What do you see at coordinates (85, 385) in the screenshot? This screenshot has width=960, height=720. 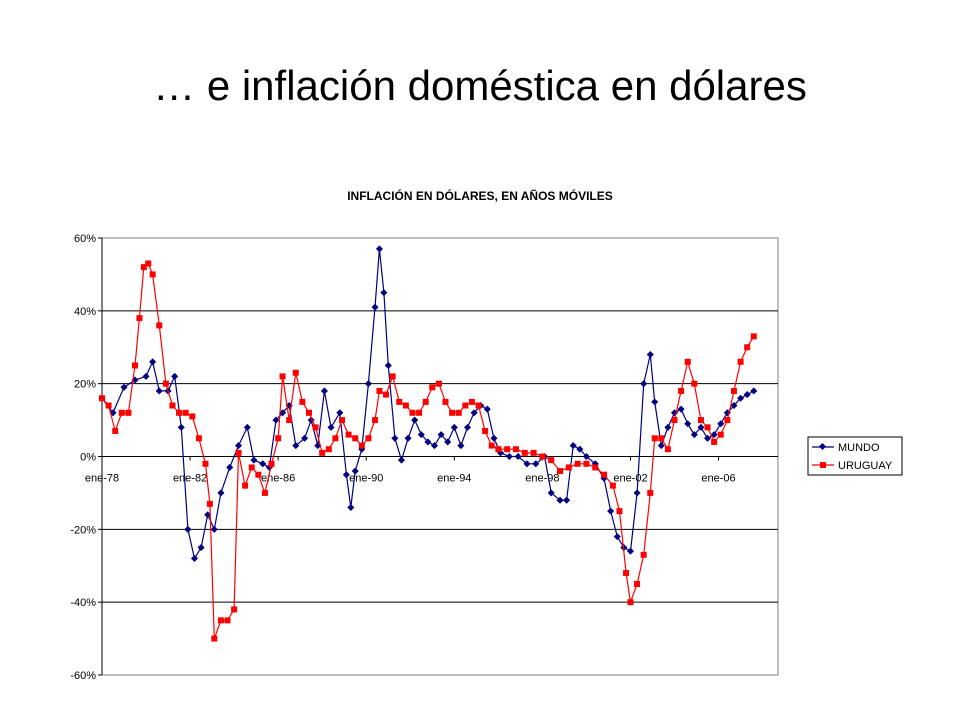 I see `y-tick-label: 20%` at bounding box center [85, 385].